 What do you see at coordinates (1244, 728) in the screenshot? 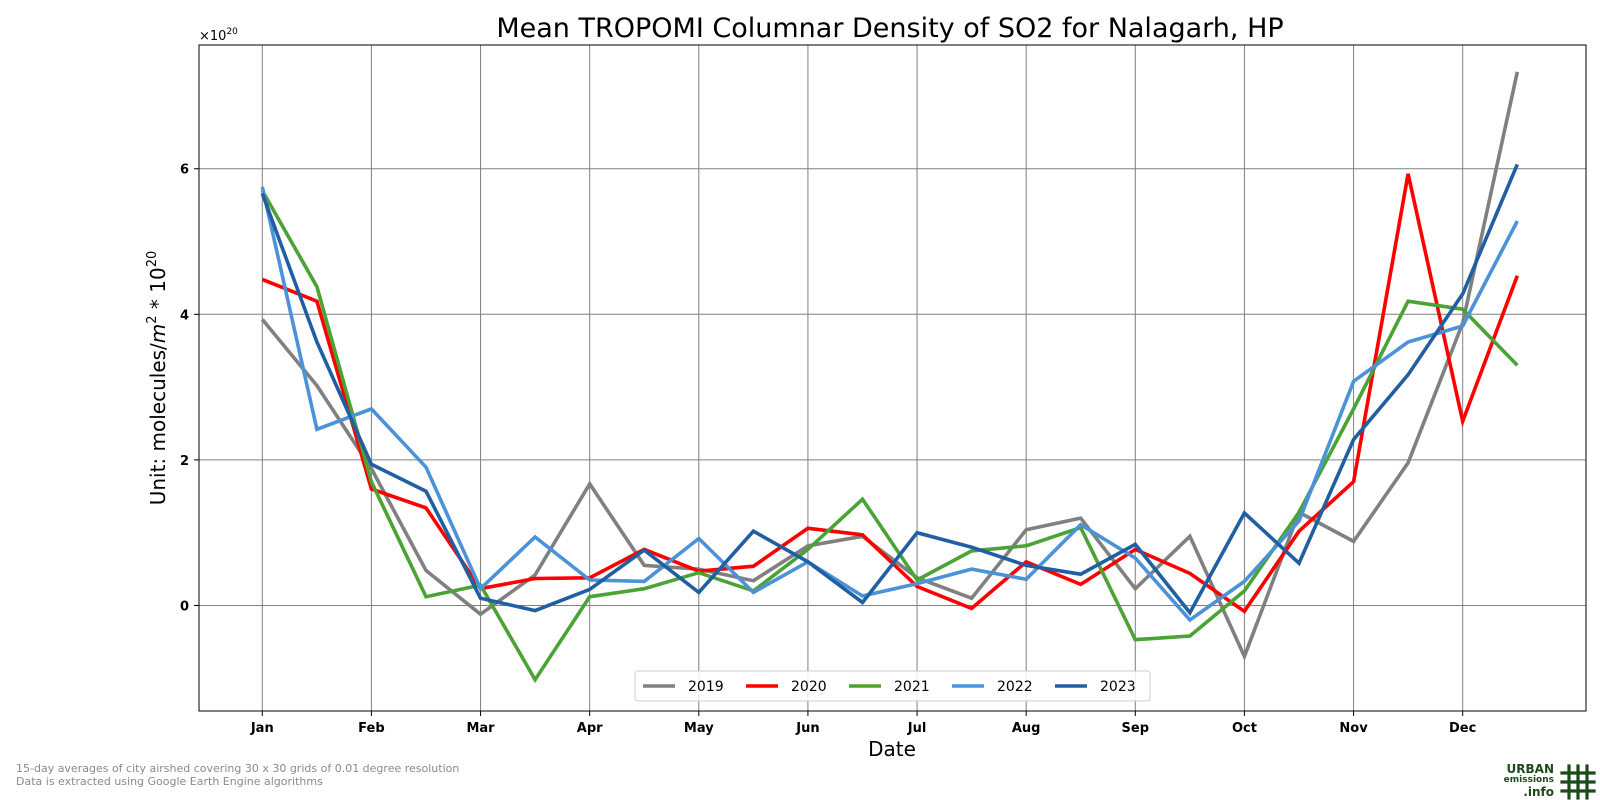
I see `x-tick-label: Oct` at bounding box center [1244, 728].